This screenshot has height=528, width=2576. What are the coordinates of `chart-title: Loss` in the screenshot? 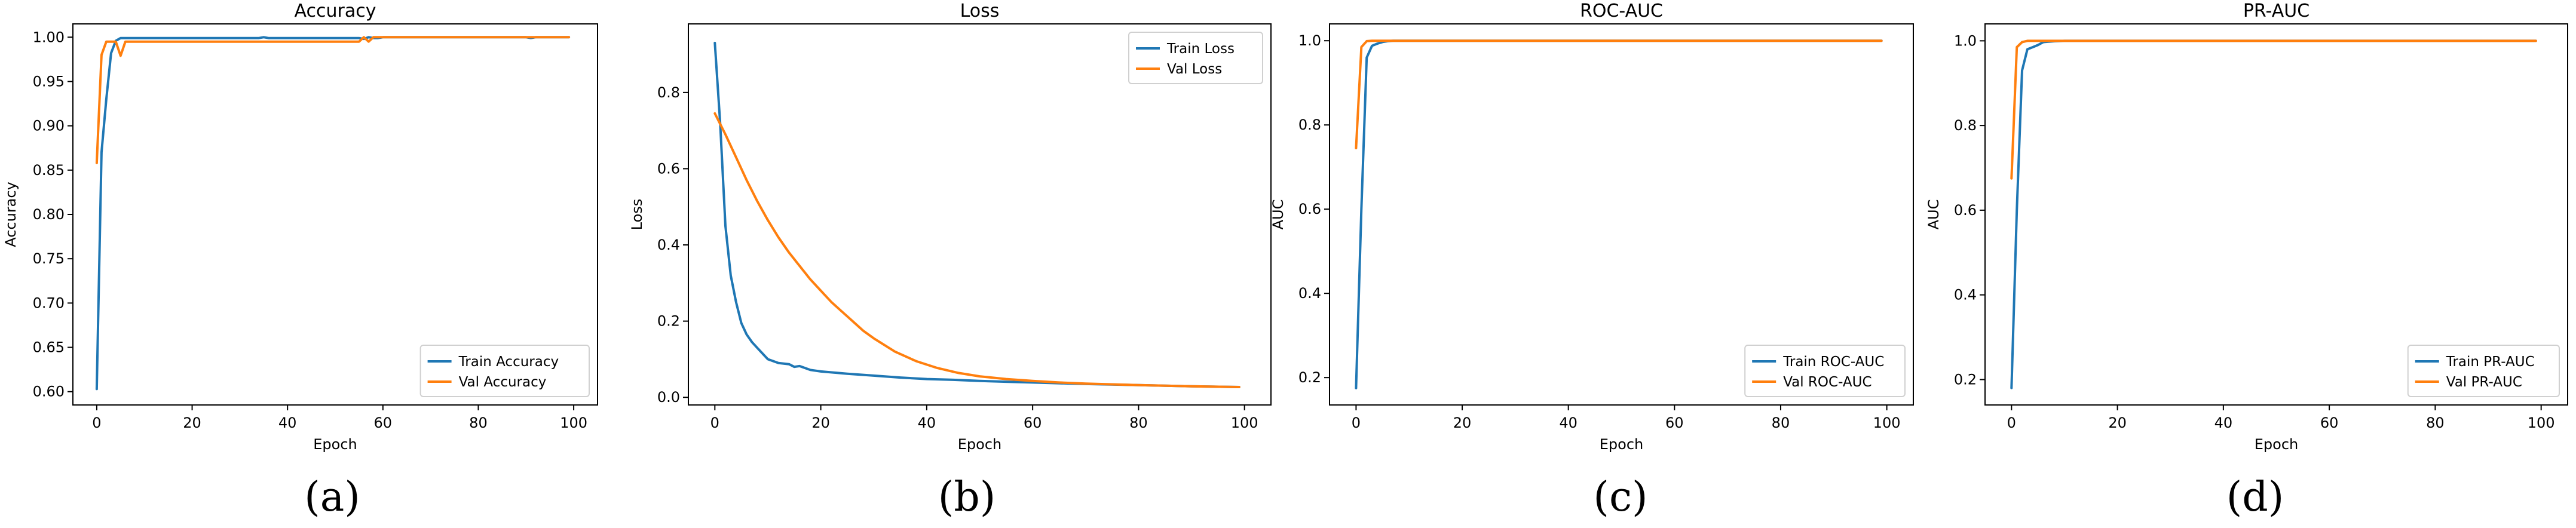 It's located at (980, 11).